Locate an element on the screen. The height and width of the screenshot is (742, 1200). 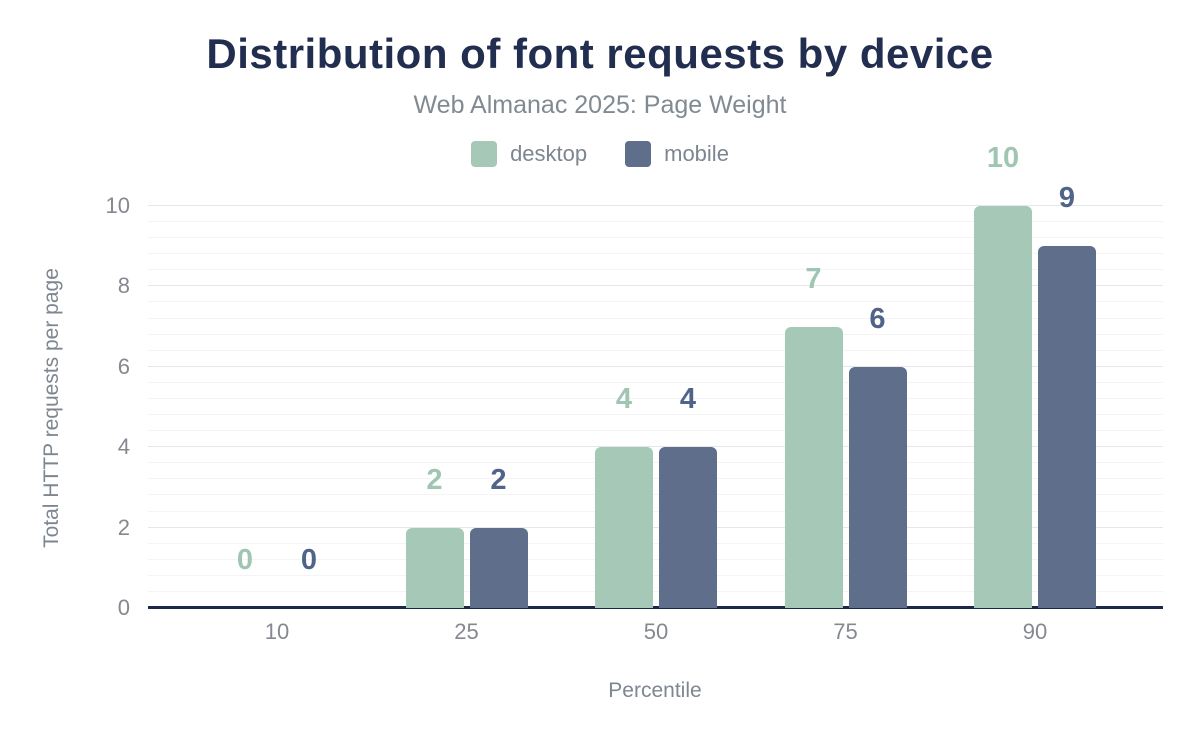
bar-mobile-p90 is located at coordinates (1067, 427).